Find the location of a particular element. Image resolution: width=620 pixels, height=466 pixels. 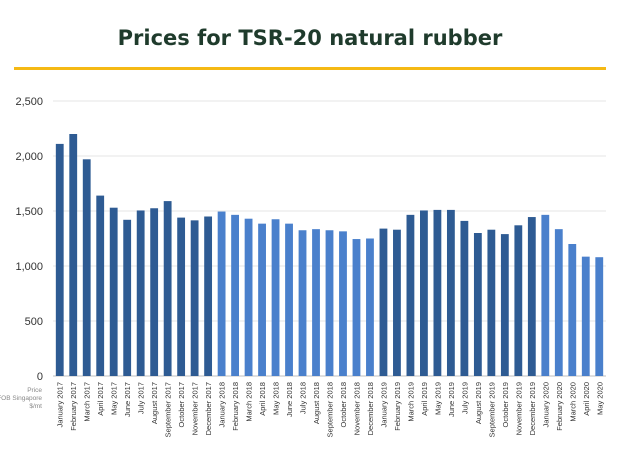

y-axis-label: FOB Singapore is located at coordinates (21, 398).